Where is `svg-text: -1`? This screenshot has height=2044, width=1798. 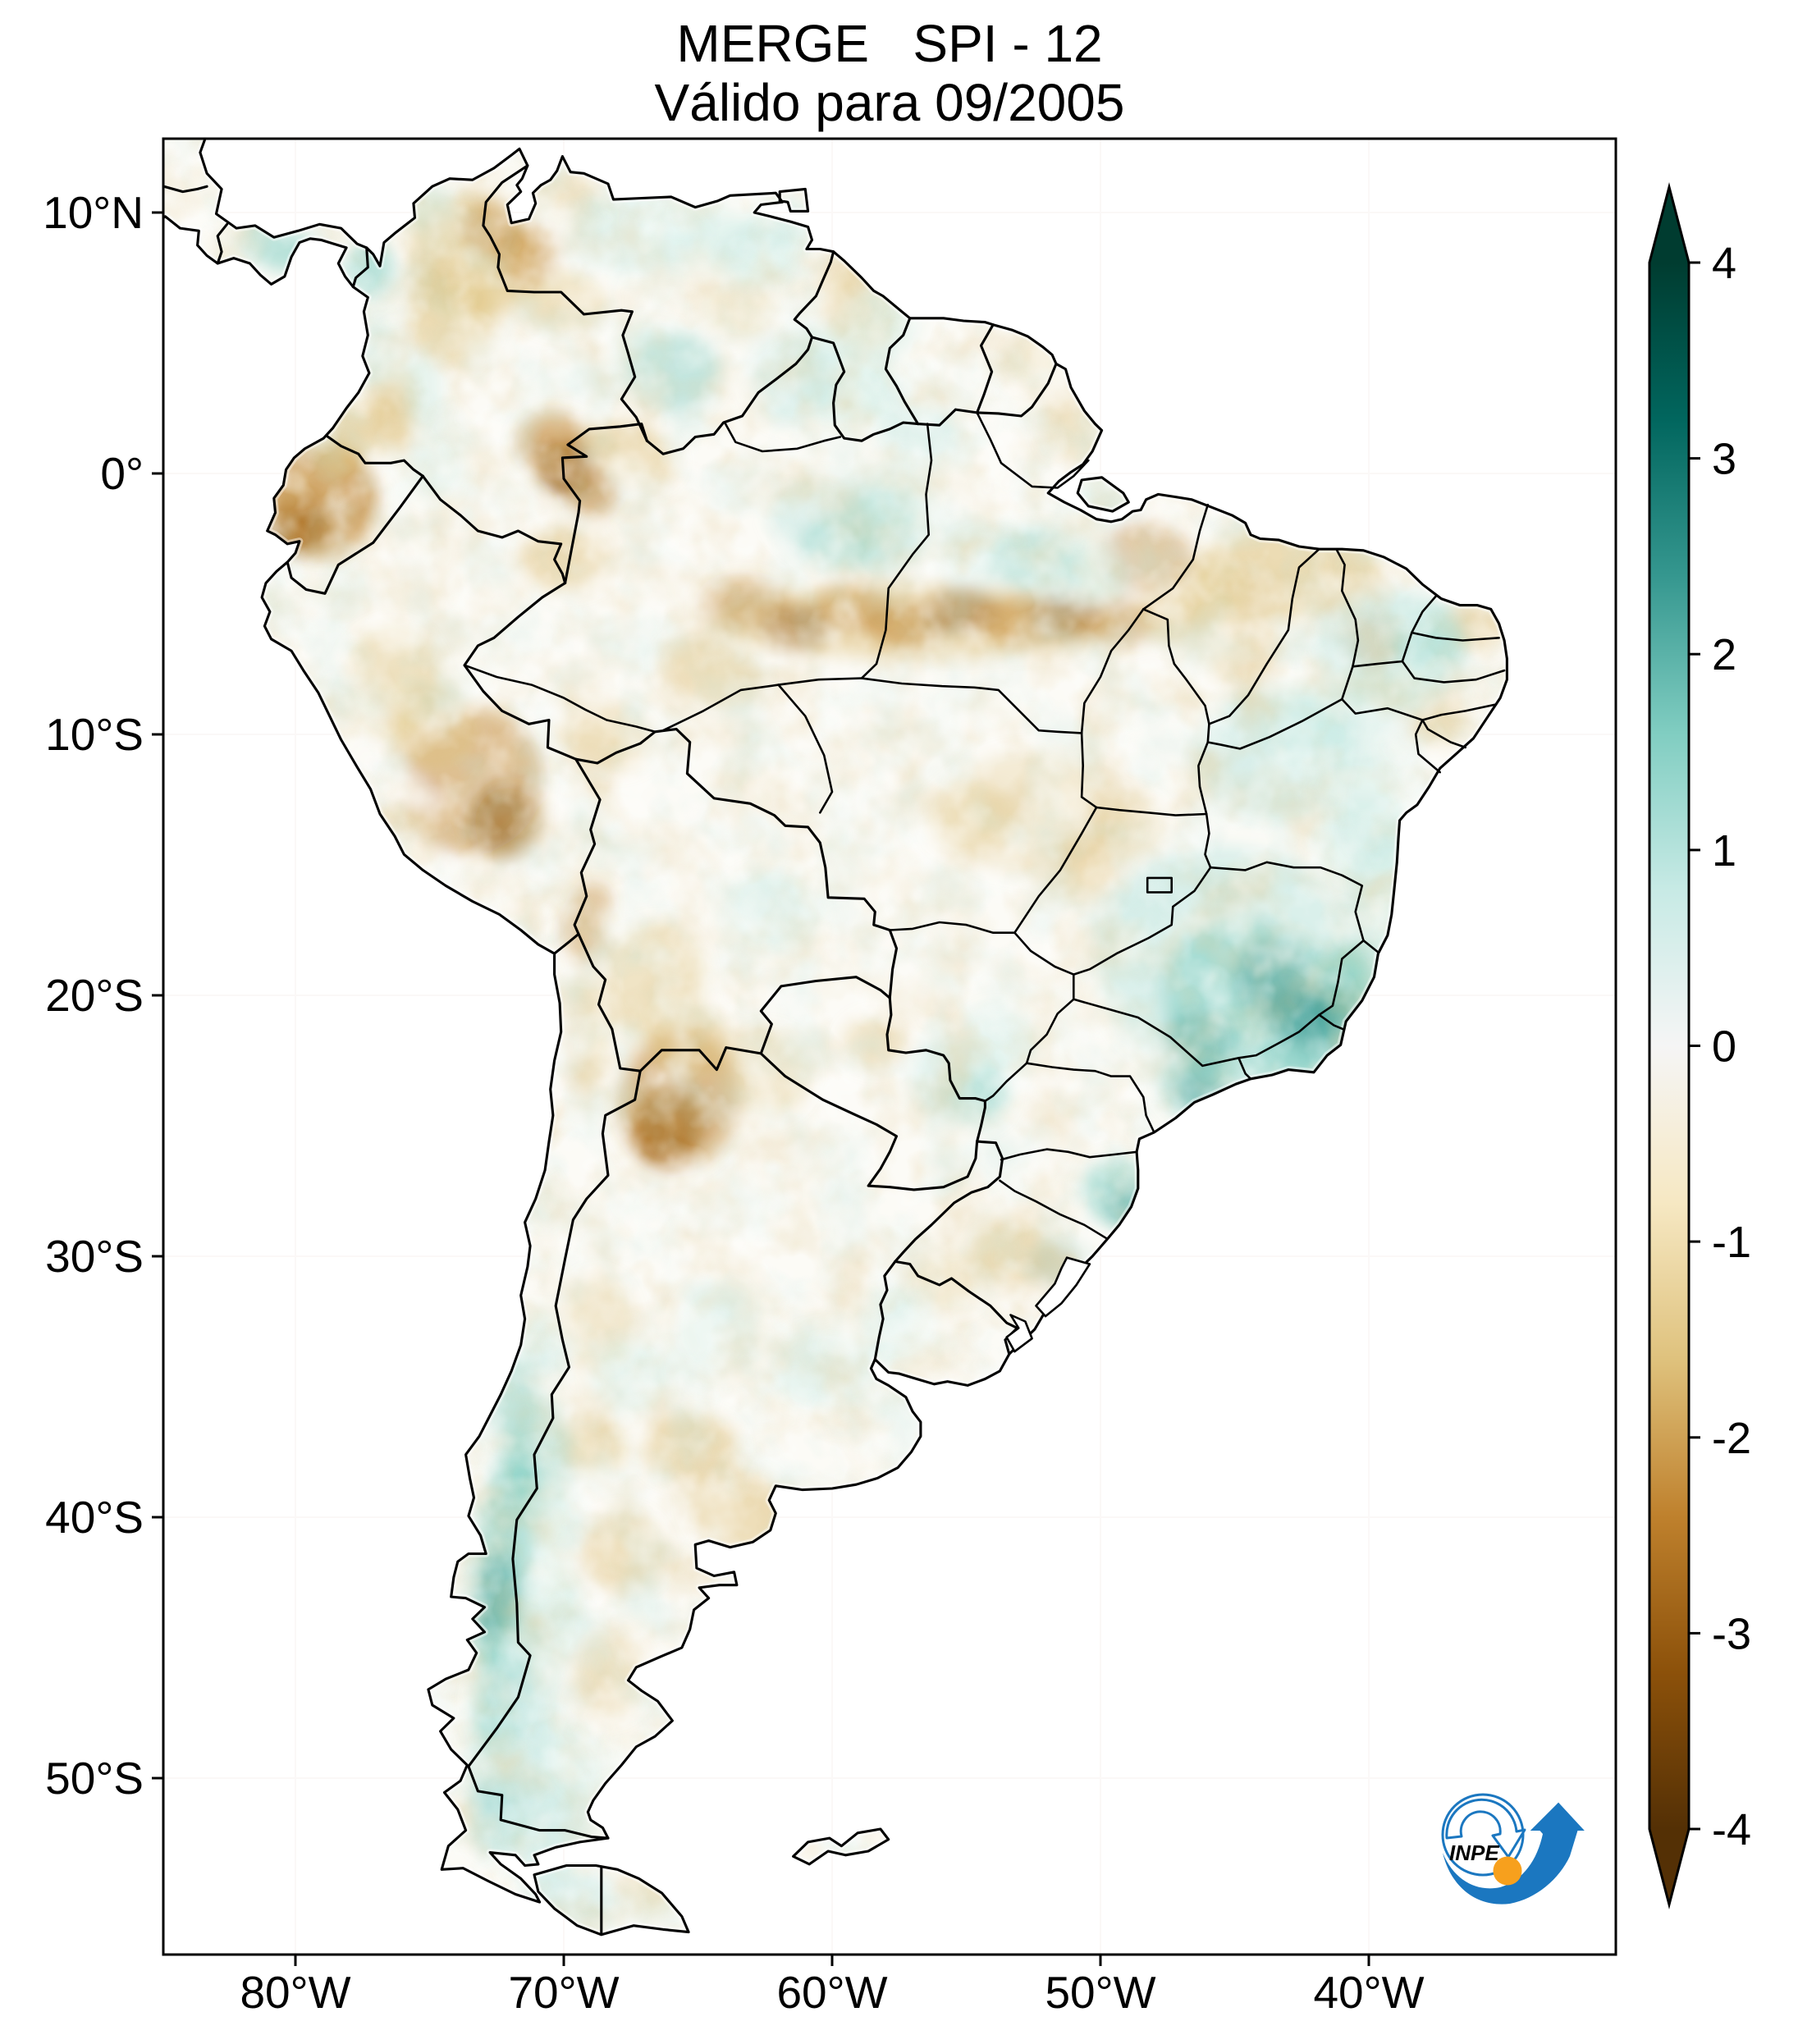
svg-text: -1 is located at coordinates (1731, 1242).